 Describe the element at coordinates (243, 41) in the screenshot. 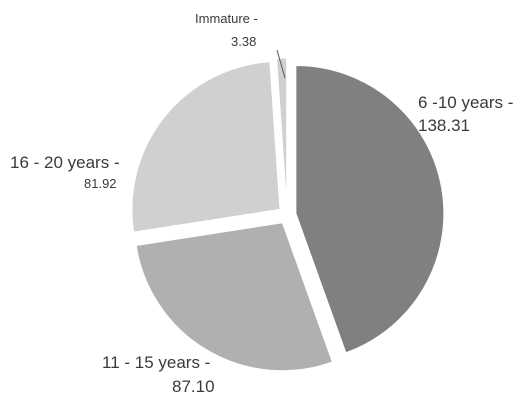

I see `slice-value-immature: 3.38` at that location.